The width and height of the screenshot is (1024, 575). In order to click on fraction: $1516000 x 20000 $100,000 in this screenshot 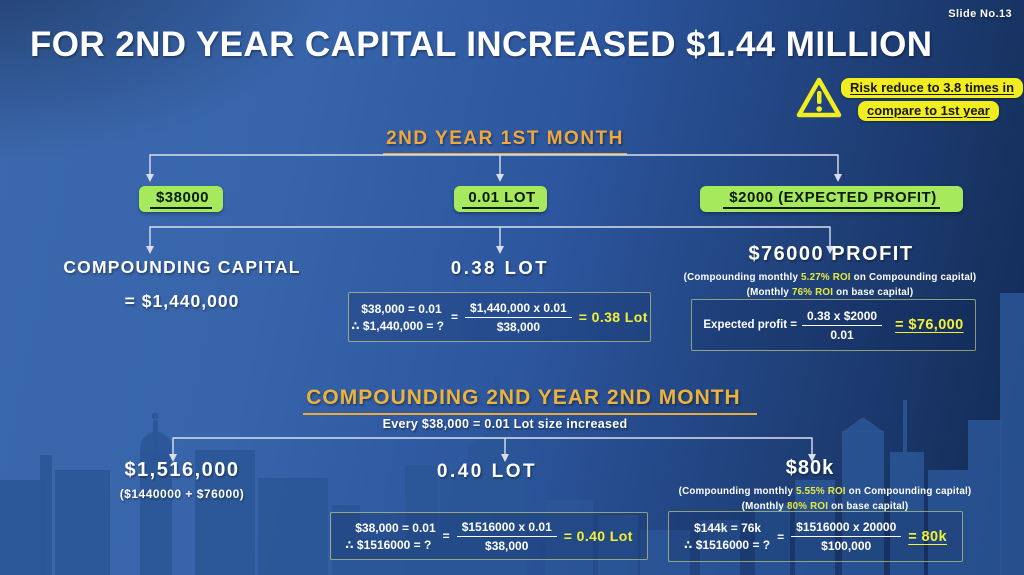, I will do `click(846, 536)`.